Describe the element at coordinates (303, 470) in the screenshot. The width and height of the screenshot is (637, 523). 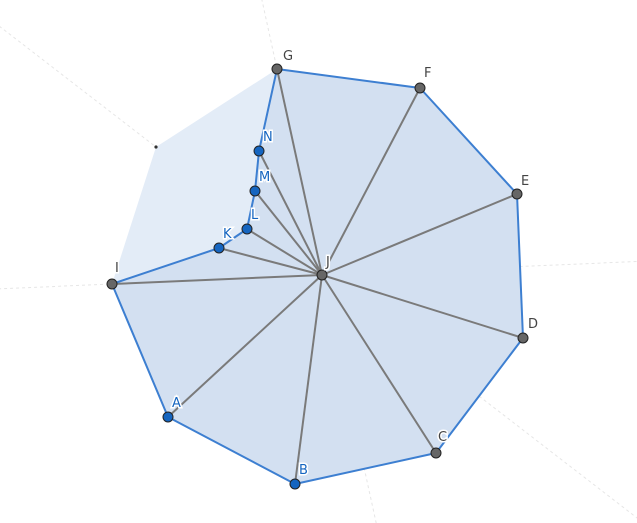
I see `label-b: B` at that location.